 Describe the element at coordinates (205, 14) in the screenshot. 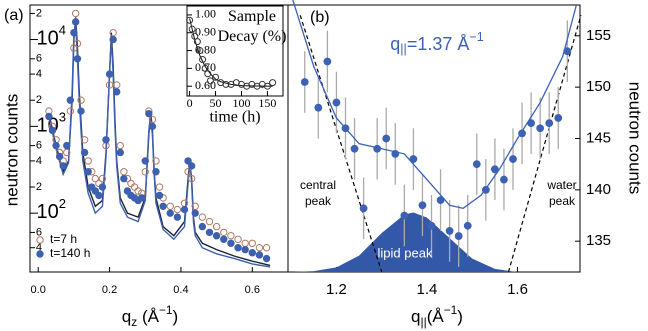

I see `y-tick-label: 1.00` at that location.